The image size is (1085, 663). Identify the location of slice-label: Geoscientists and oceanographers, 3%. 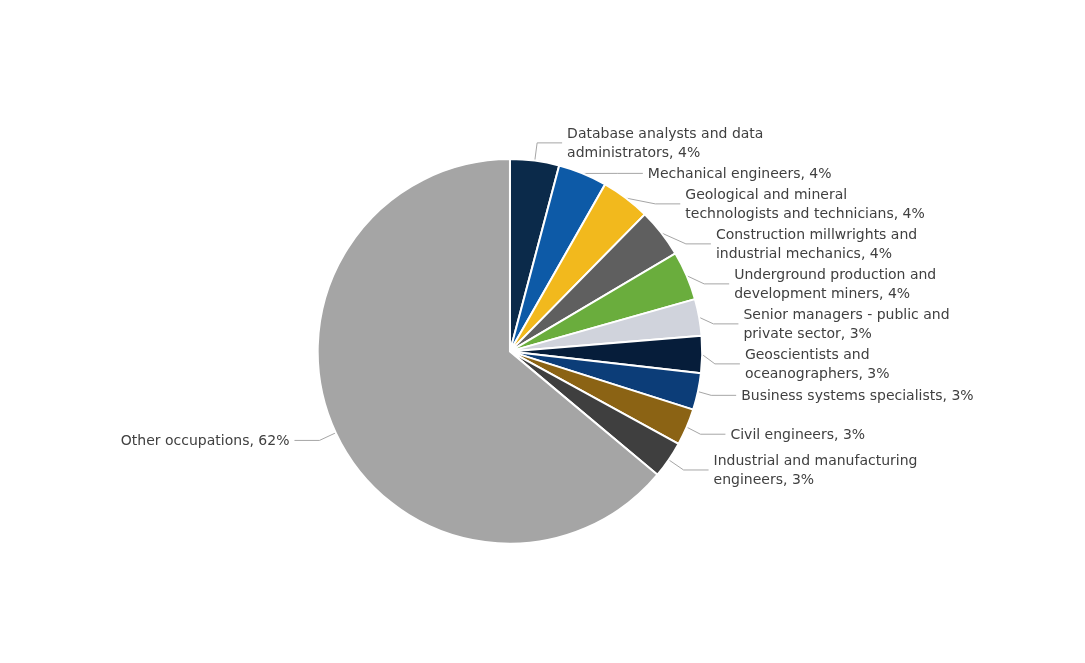
(817, 364).